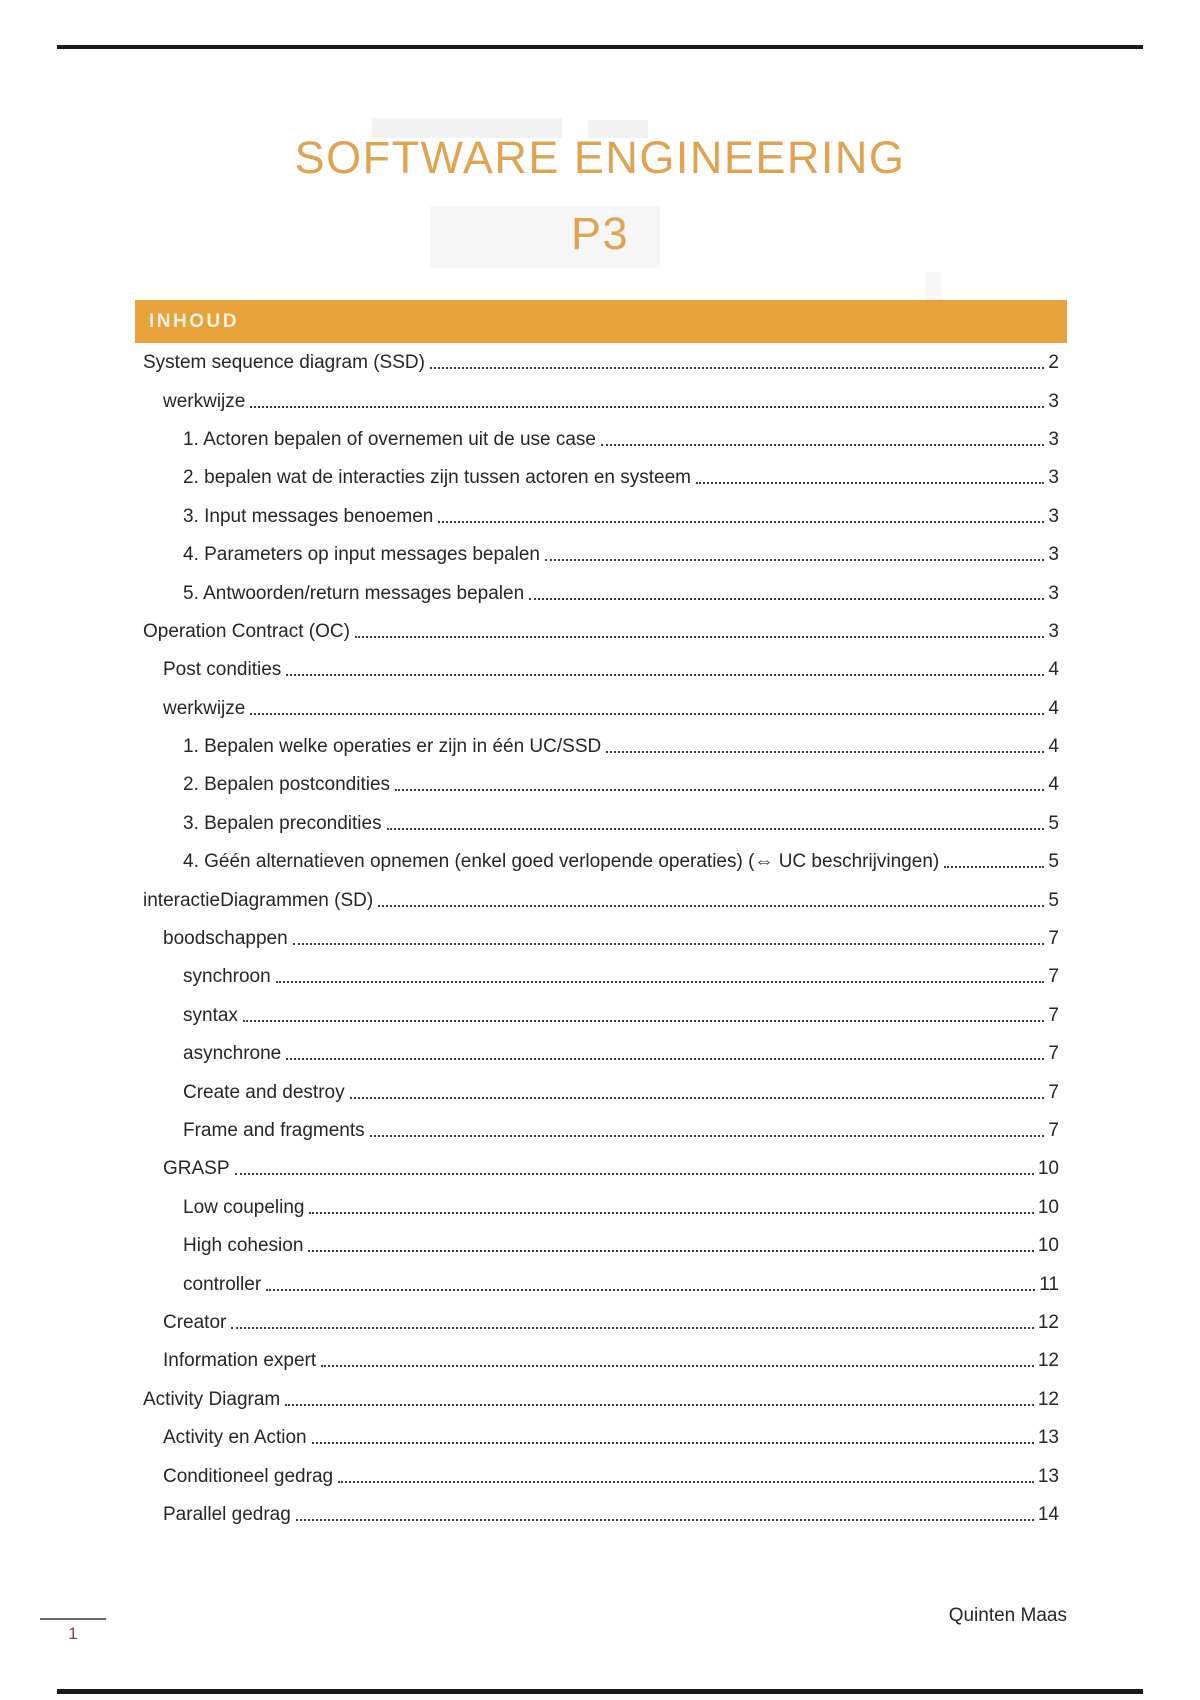 This screenshot has width=1200, height=1700. I want to click on toc-entry-label: Low coupeling, so click(244, 1207).